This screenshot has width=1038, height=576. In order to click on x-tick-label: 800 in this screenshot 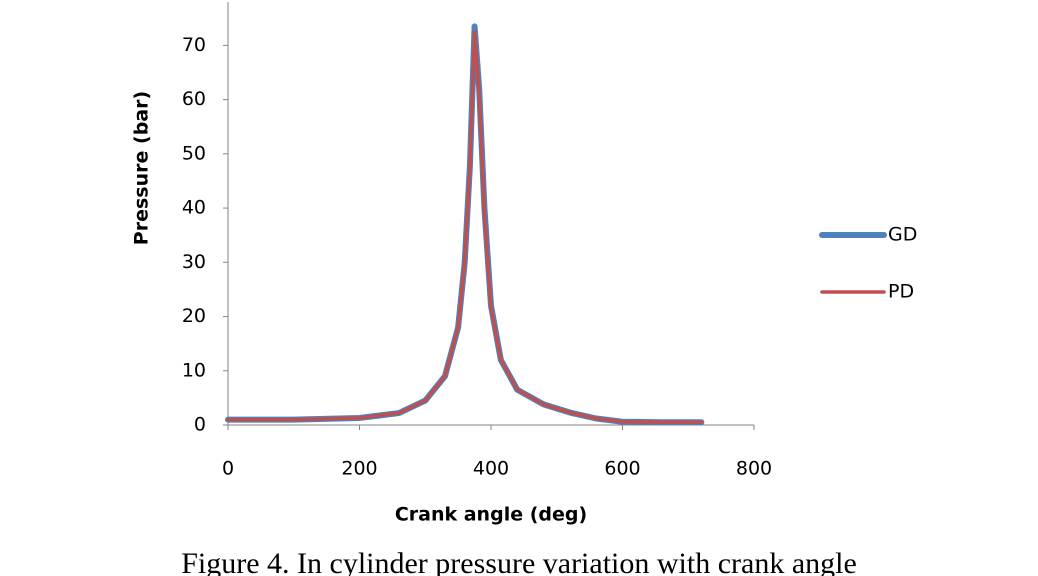, I will do `click(754, 469)`.